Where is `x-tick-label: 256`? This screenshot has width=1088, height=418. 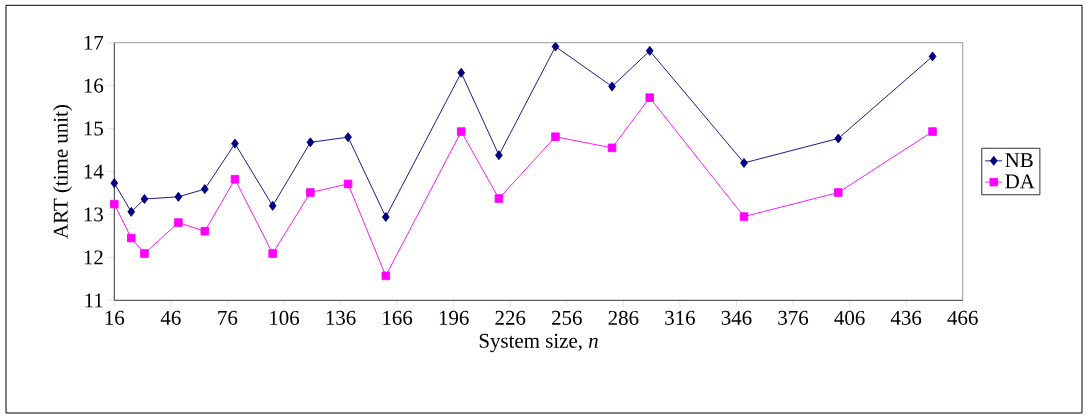
x-tick-label: 256 is located at coordinates (567, 317).